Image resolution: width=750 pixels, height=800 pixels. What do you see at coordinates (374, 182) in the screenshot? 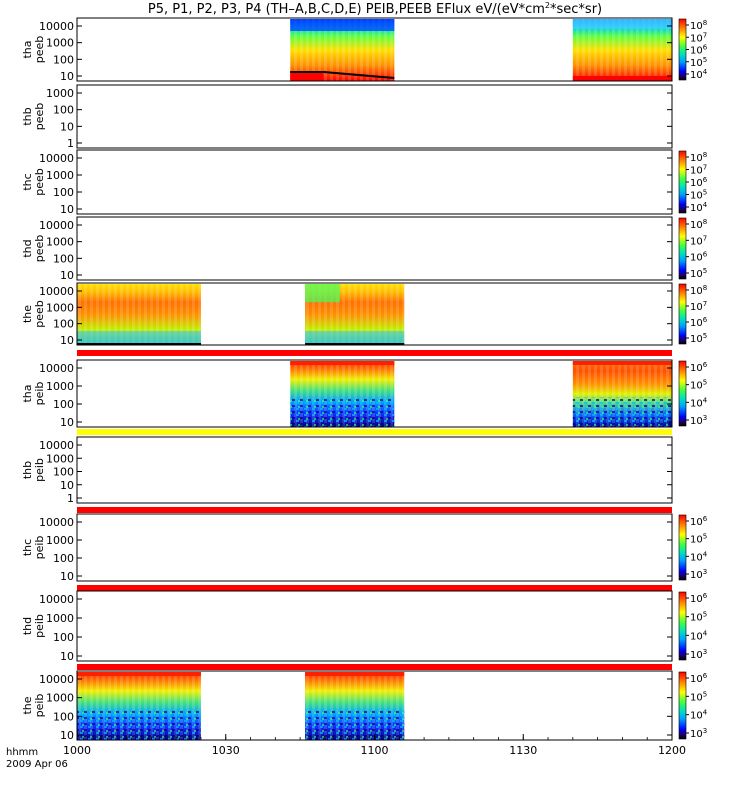
I see `panel-frame-thc-peeb` at bounding box center [374, 182].